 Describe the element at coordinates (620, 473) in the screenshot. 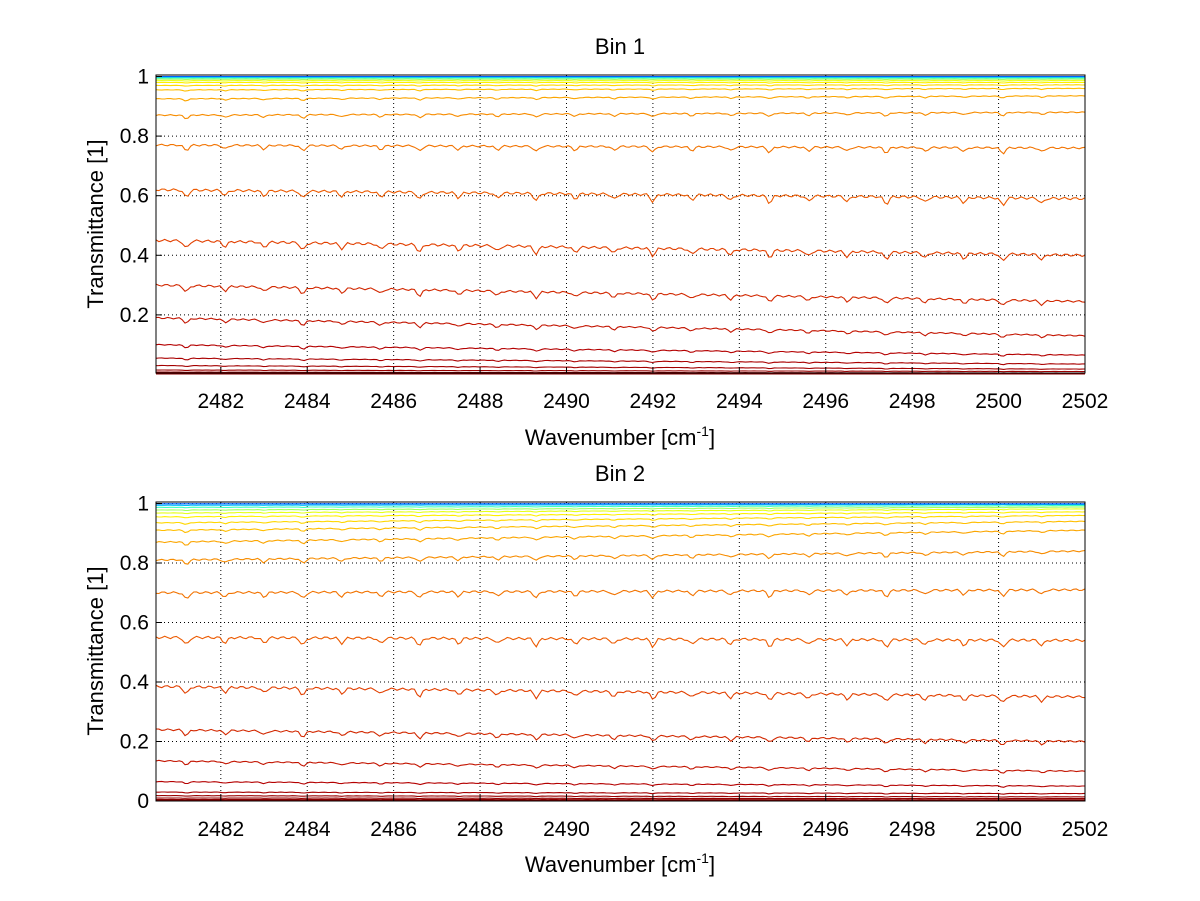

I see `plot-title: Bin 2` at that location.